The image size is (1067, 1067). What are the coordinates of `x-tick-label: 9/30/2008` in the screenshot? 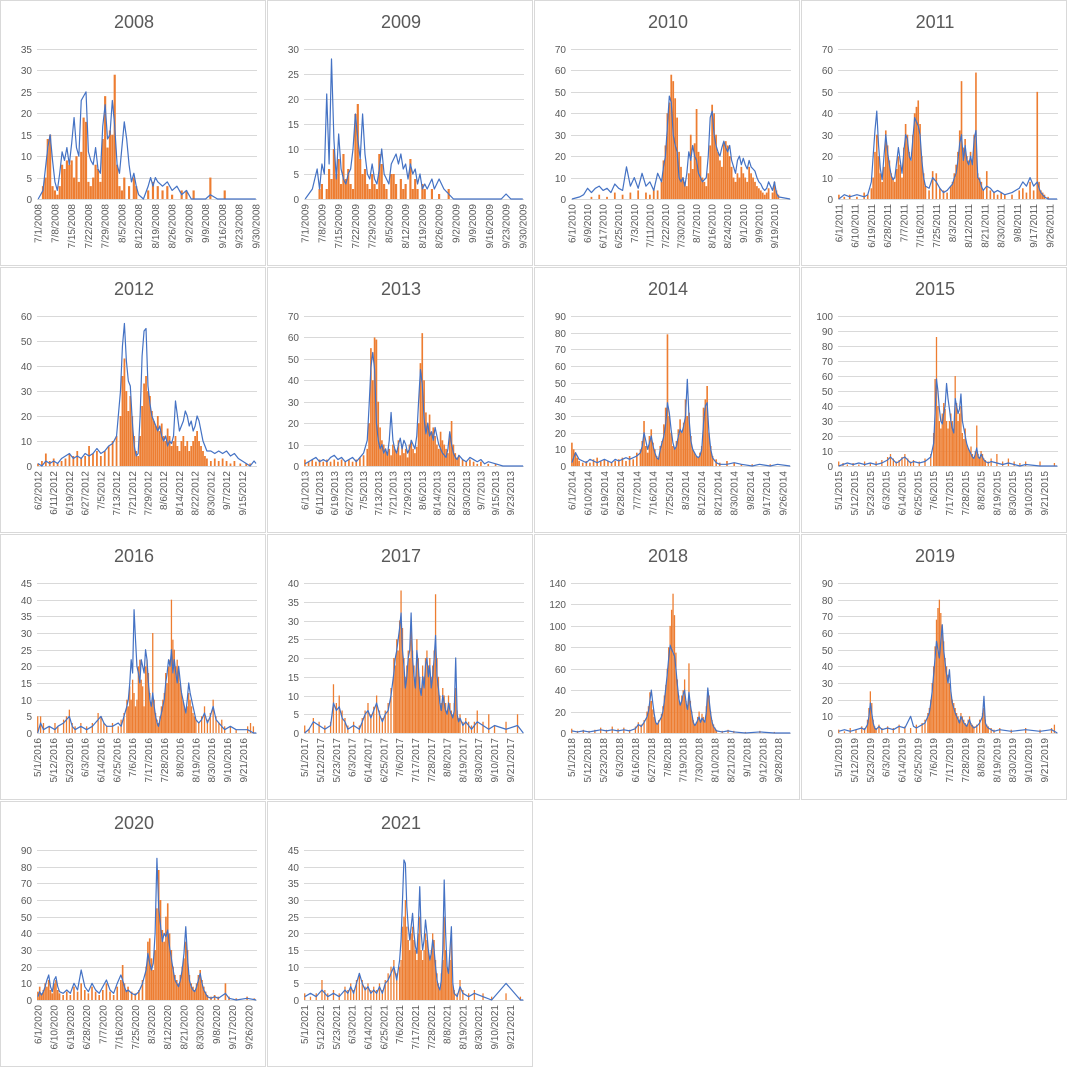 It's located at (256, 226).